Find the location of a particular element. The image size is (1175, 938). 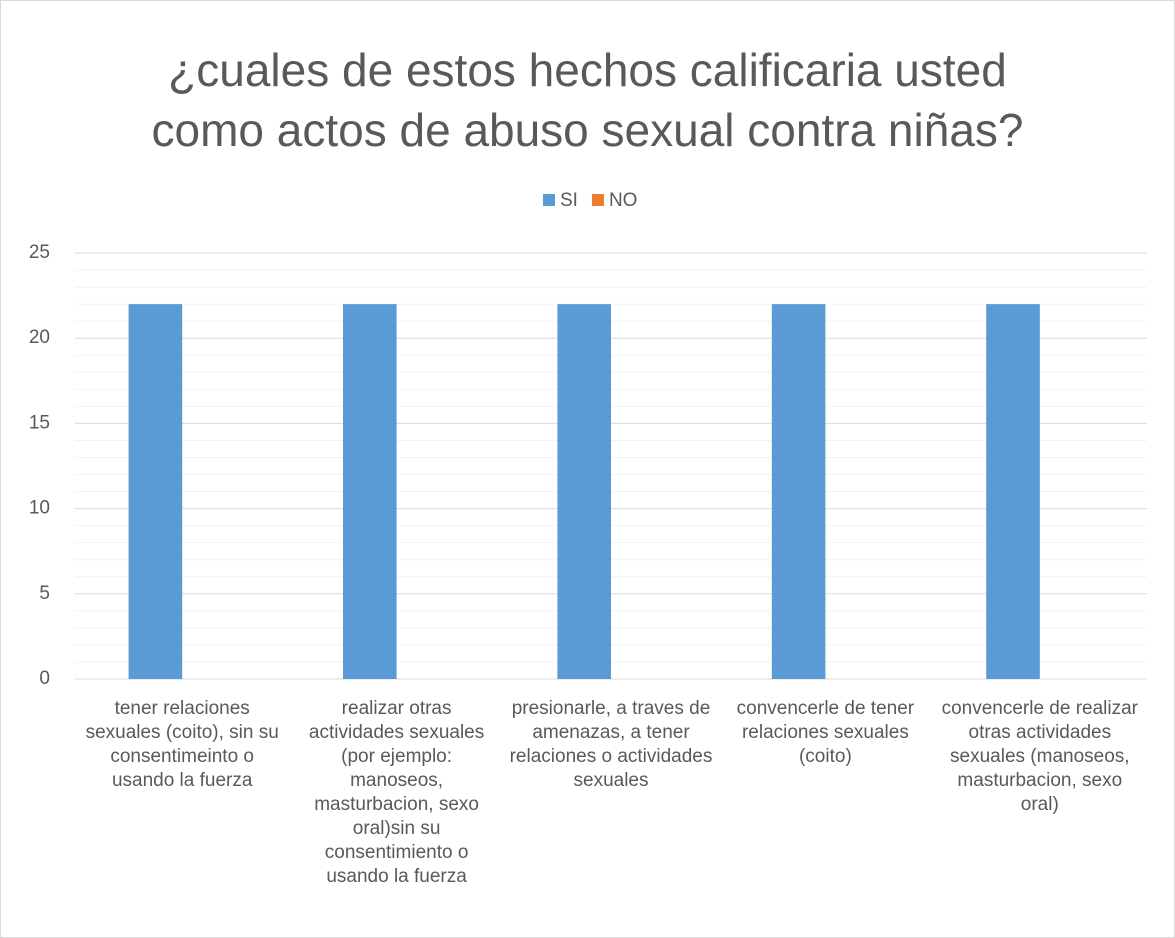

y-tick-label: 25 is located at coordinates (39, 252).